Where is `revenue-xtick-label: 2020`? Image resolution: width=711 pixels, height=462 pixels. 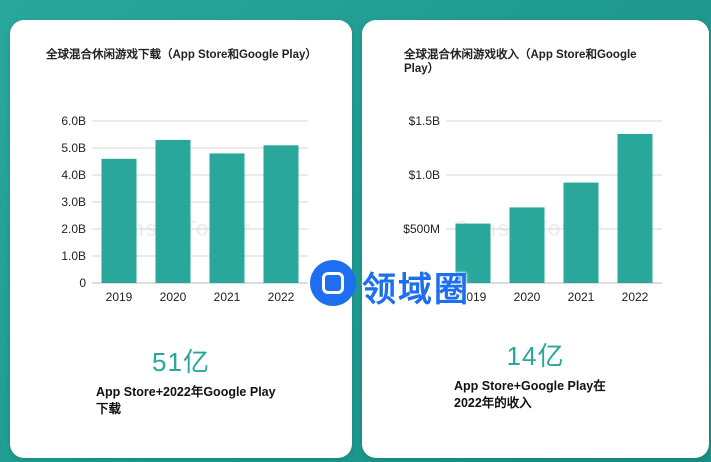 revenue-xtick-label: 2020 is located at coordinates (527, 297).